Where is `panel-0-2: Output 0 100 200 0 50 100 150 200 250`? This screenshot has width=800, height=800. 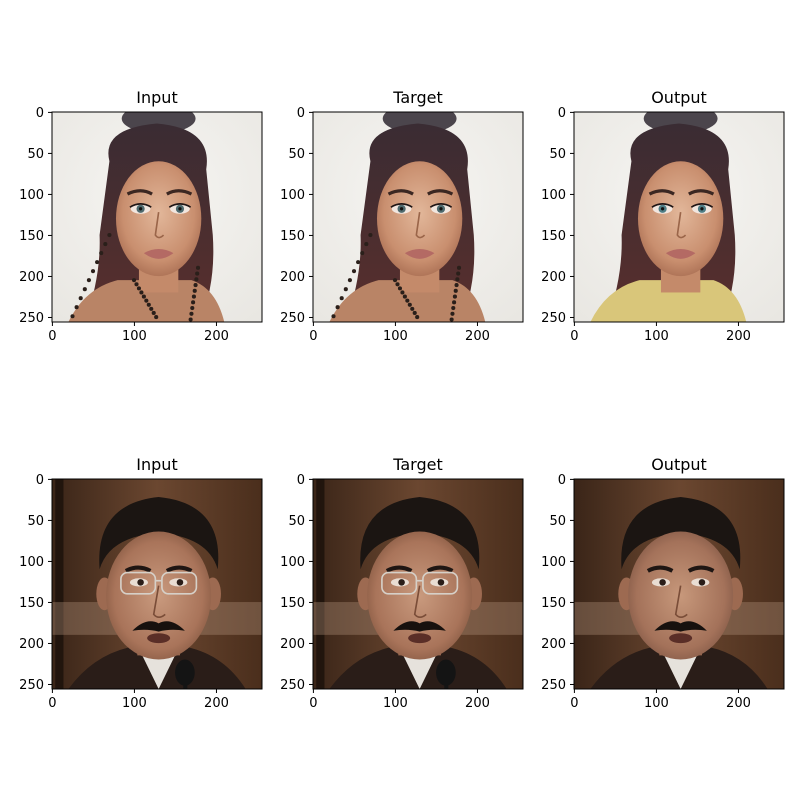
panel-0-2: Output 0 100 200 0 50 100 150 200 250 is located at coordinates (663, 216).